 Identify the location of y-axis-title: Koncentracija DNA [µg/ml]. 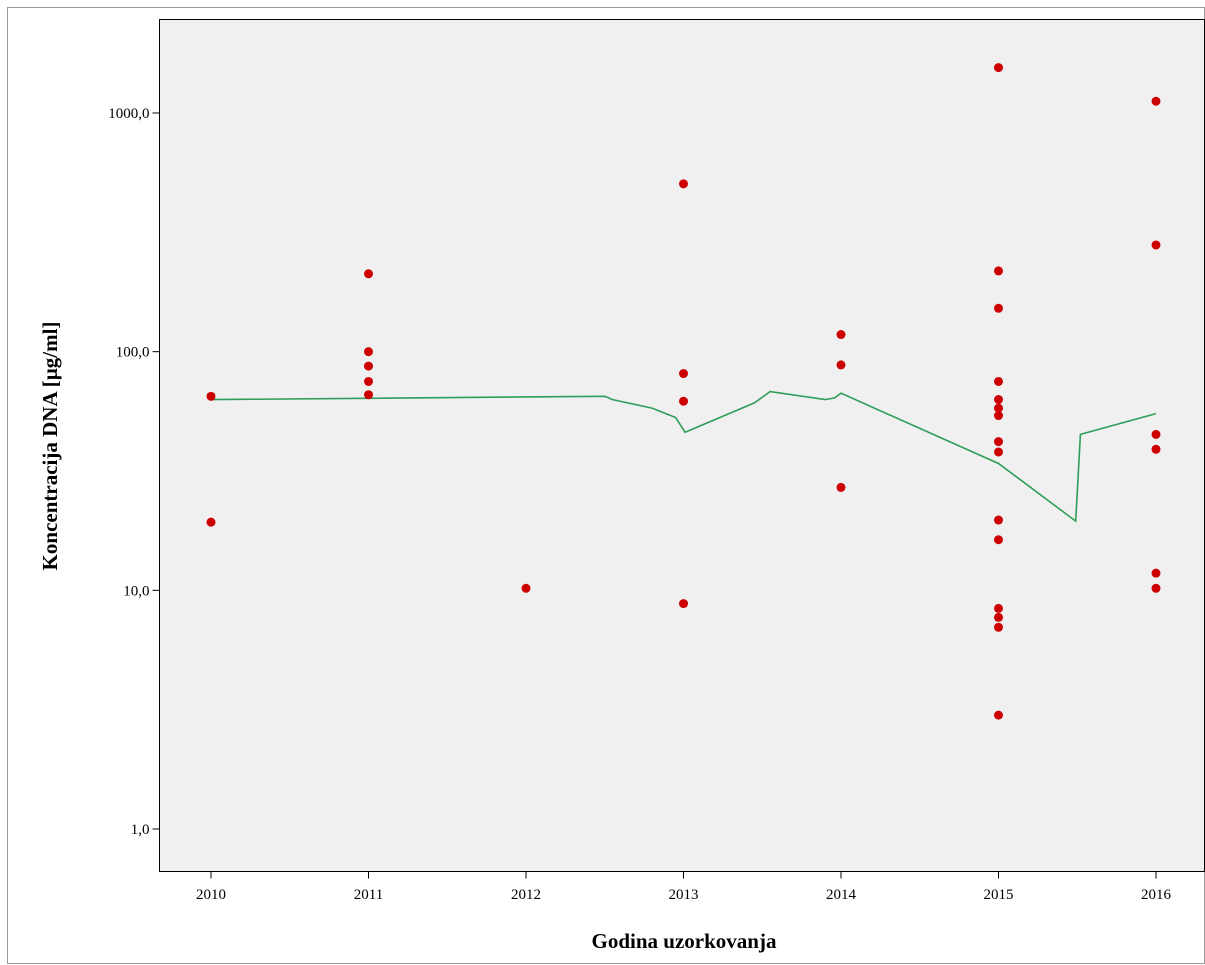
(50, 446).